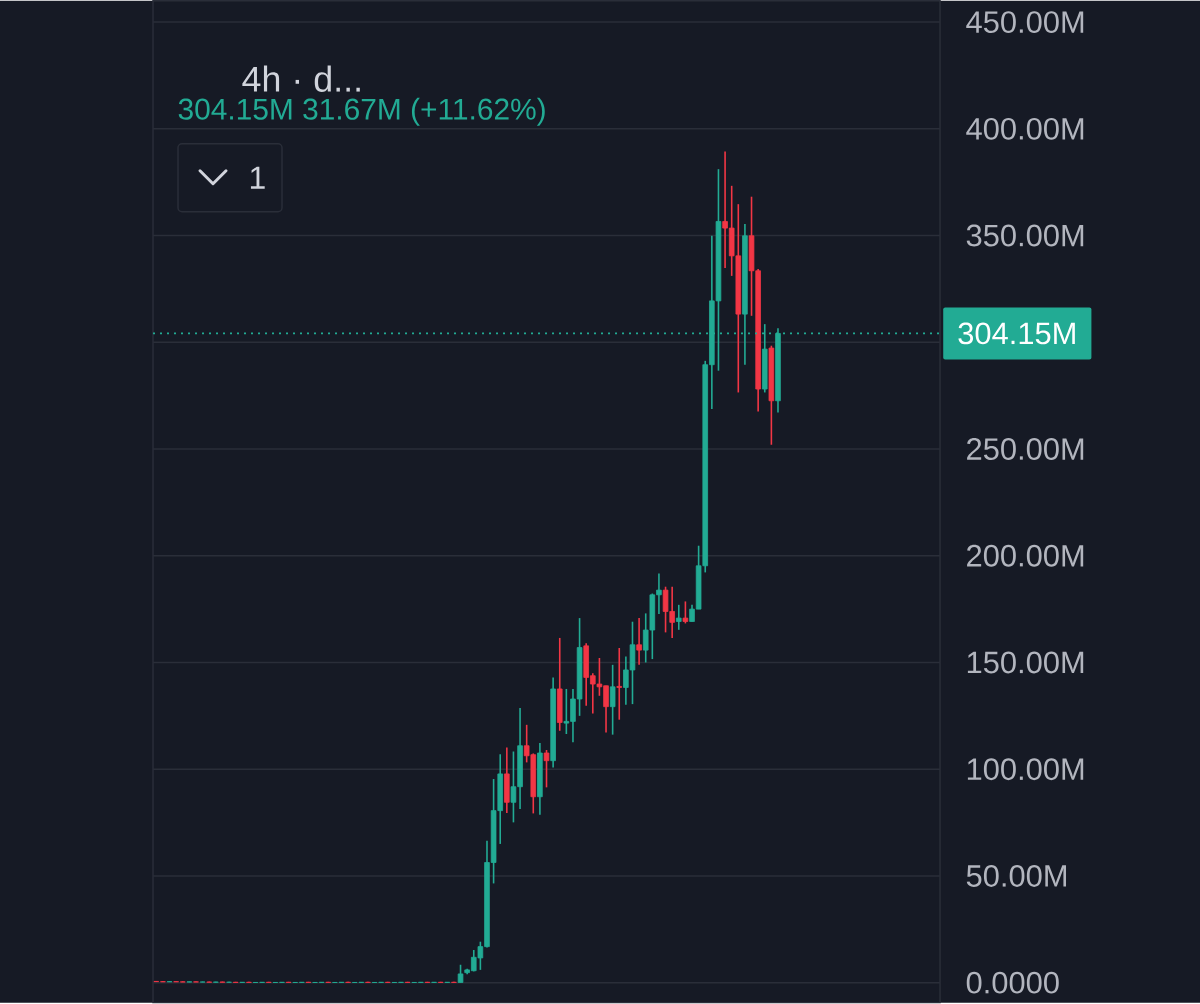 This screenshot has width=1200, height=1004. Describe the element at coordinates (257, 178) in the screenshot. I see `annotation: 1` at that location.